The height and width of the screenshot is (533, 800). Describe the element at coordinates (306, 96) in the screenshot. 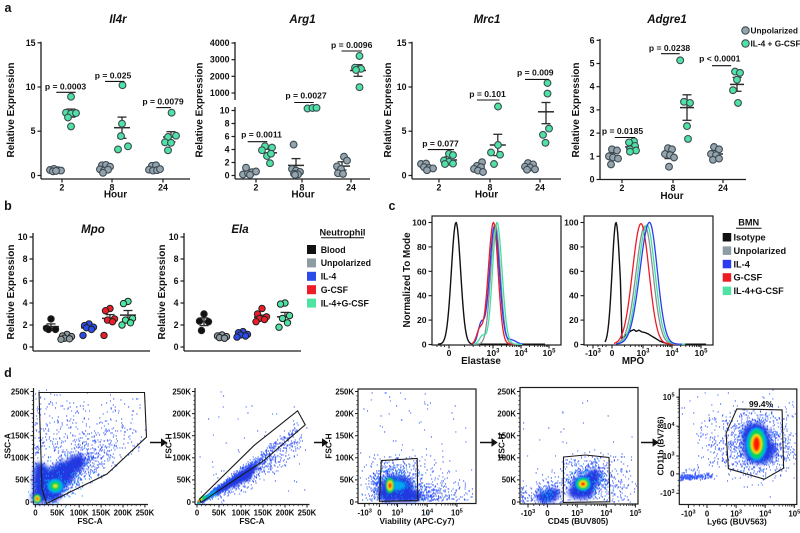

I see `svg-text: p = 0.0027` at that location.